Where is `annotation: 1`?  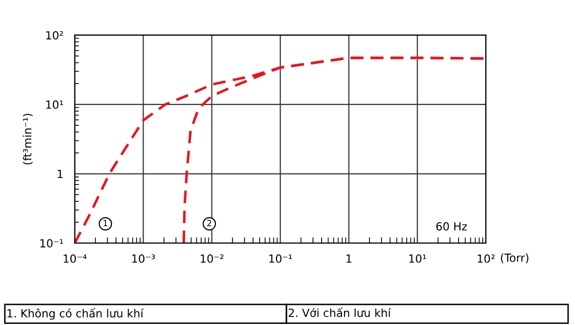 annotation: 1 is located at coordinates (106, 223).